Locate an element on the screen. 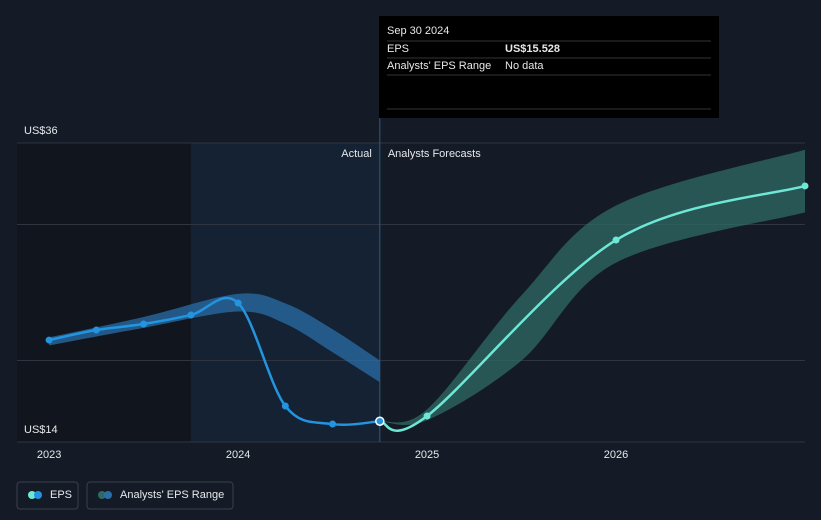 The width and height of the screenshot is (821, 520). annotation: Actual is located at coordinates (356, 154).